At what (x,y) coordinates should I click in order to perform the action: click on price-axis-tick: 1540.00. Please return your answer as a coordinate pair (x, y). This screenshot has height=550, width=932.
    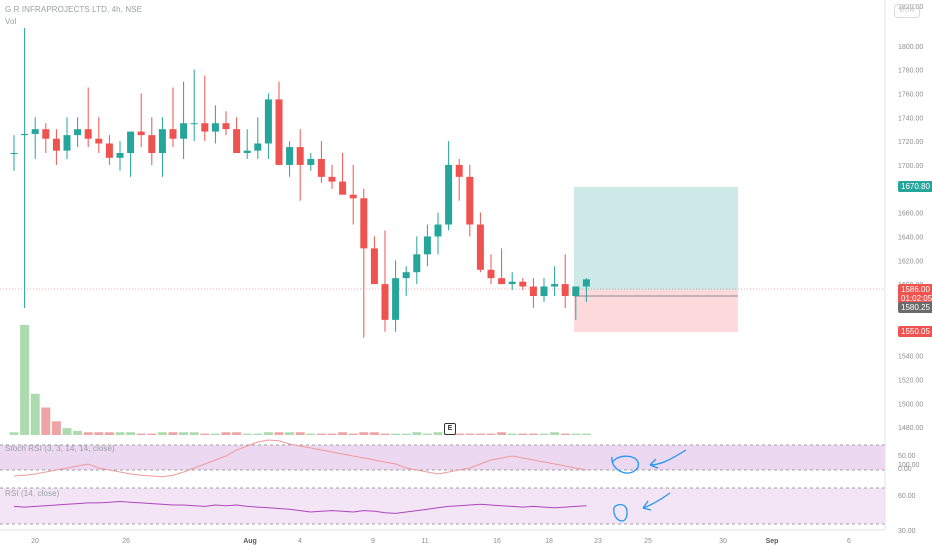
    Looking at the image, I should click on (910, 357).